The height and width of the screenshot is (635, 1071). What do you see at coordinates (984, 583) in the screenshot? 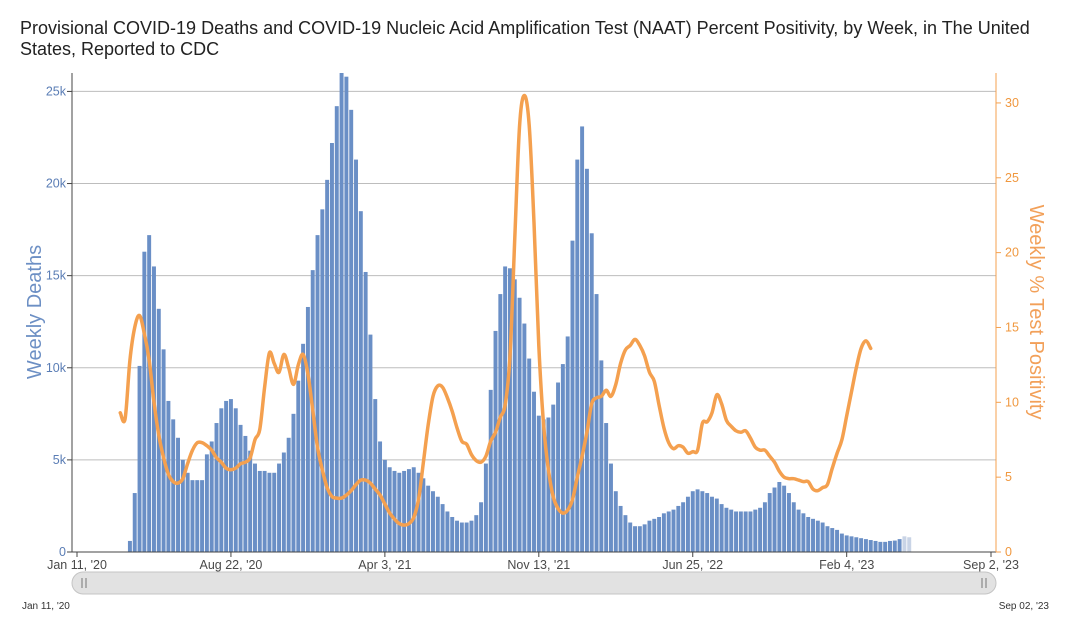
I see `slider-handle-right` at bounding box center [984, 583].